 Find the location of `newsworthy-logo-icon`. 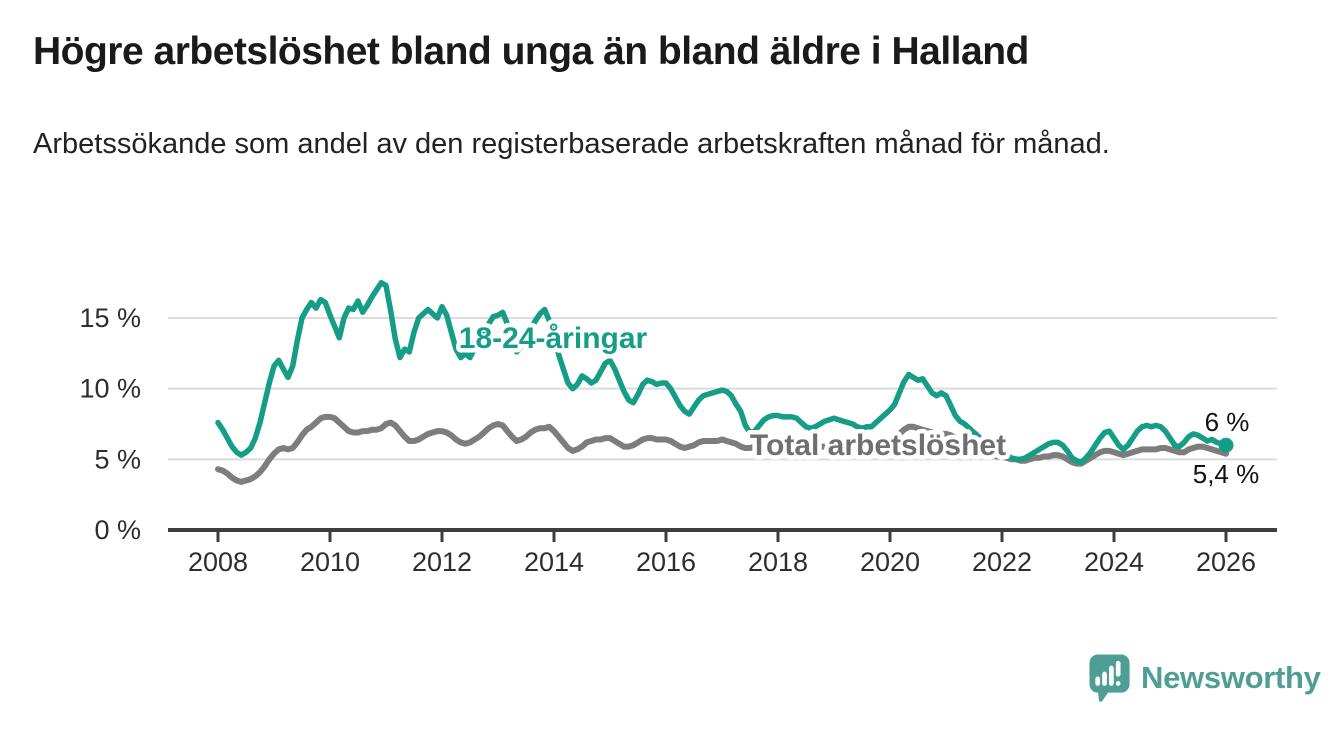

newsworthy-logo-icon is located at coordinates (1109, 678).